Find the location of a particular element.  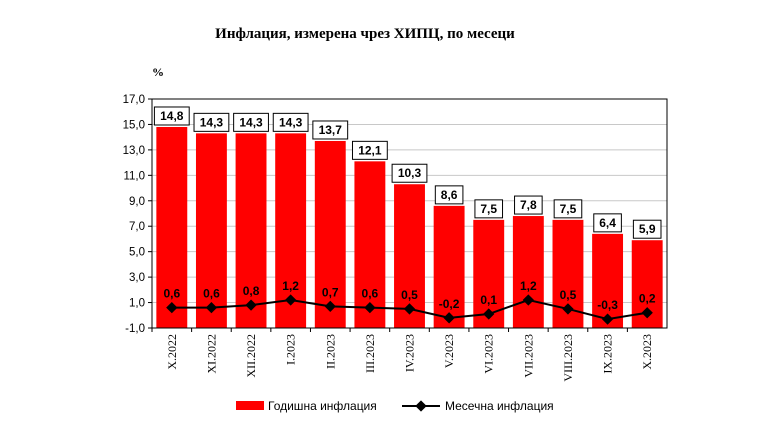

y-tick-label: 11,0 is located at coordinates (134, 176).